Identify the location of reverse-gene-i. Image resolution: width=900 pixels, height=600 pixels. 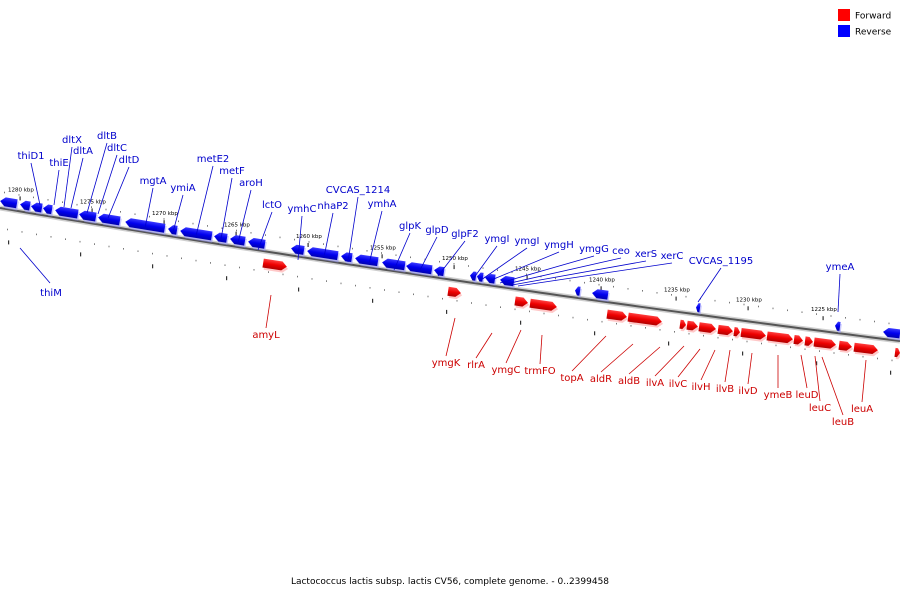
(173, 231).